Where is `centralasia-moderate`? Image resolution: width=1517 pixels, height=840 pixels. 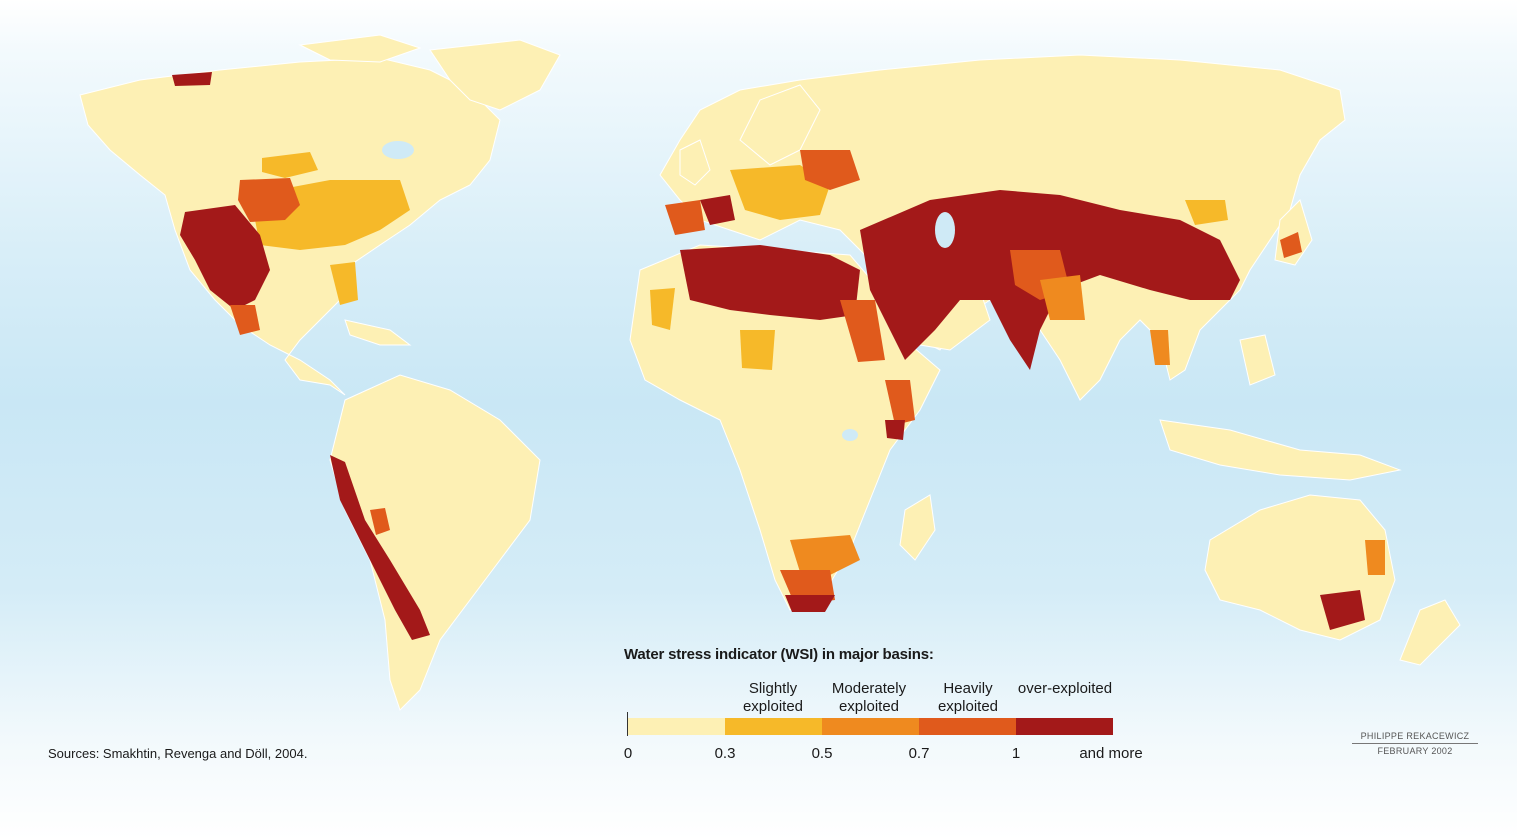
centralasia-moderate is located at coordinates (1062, 297).